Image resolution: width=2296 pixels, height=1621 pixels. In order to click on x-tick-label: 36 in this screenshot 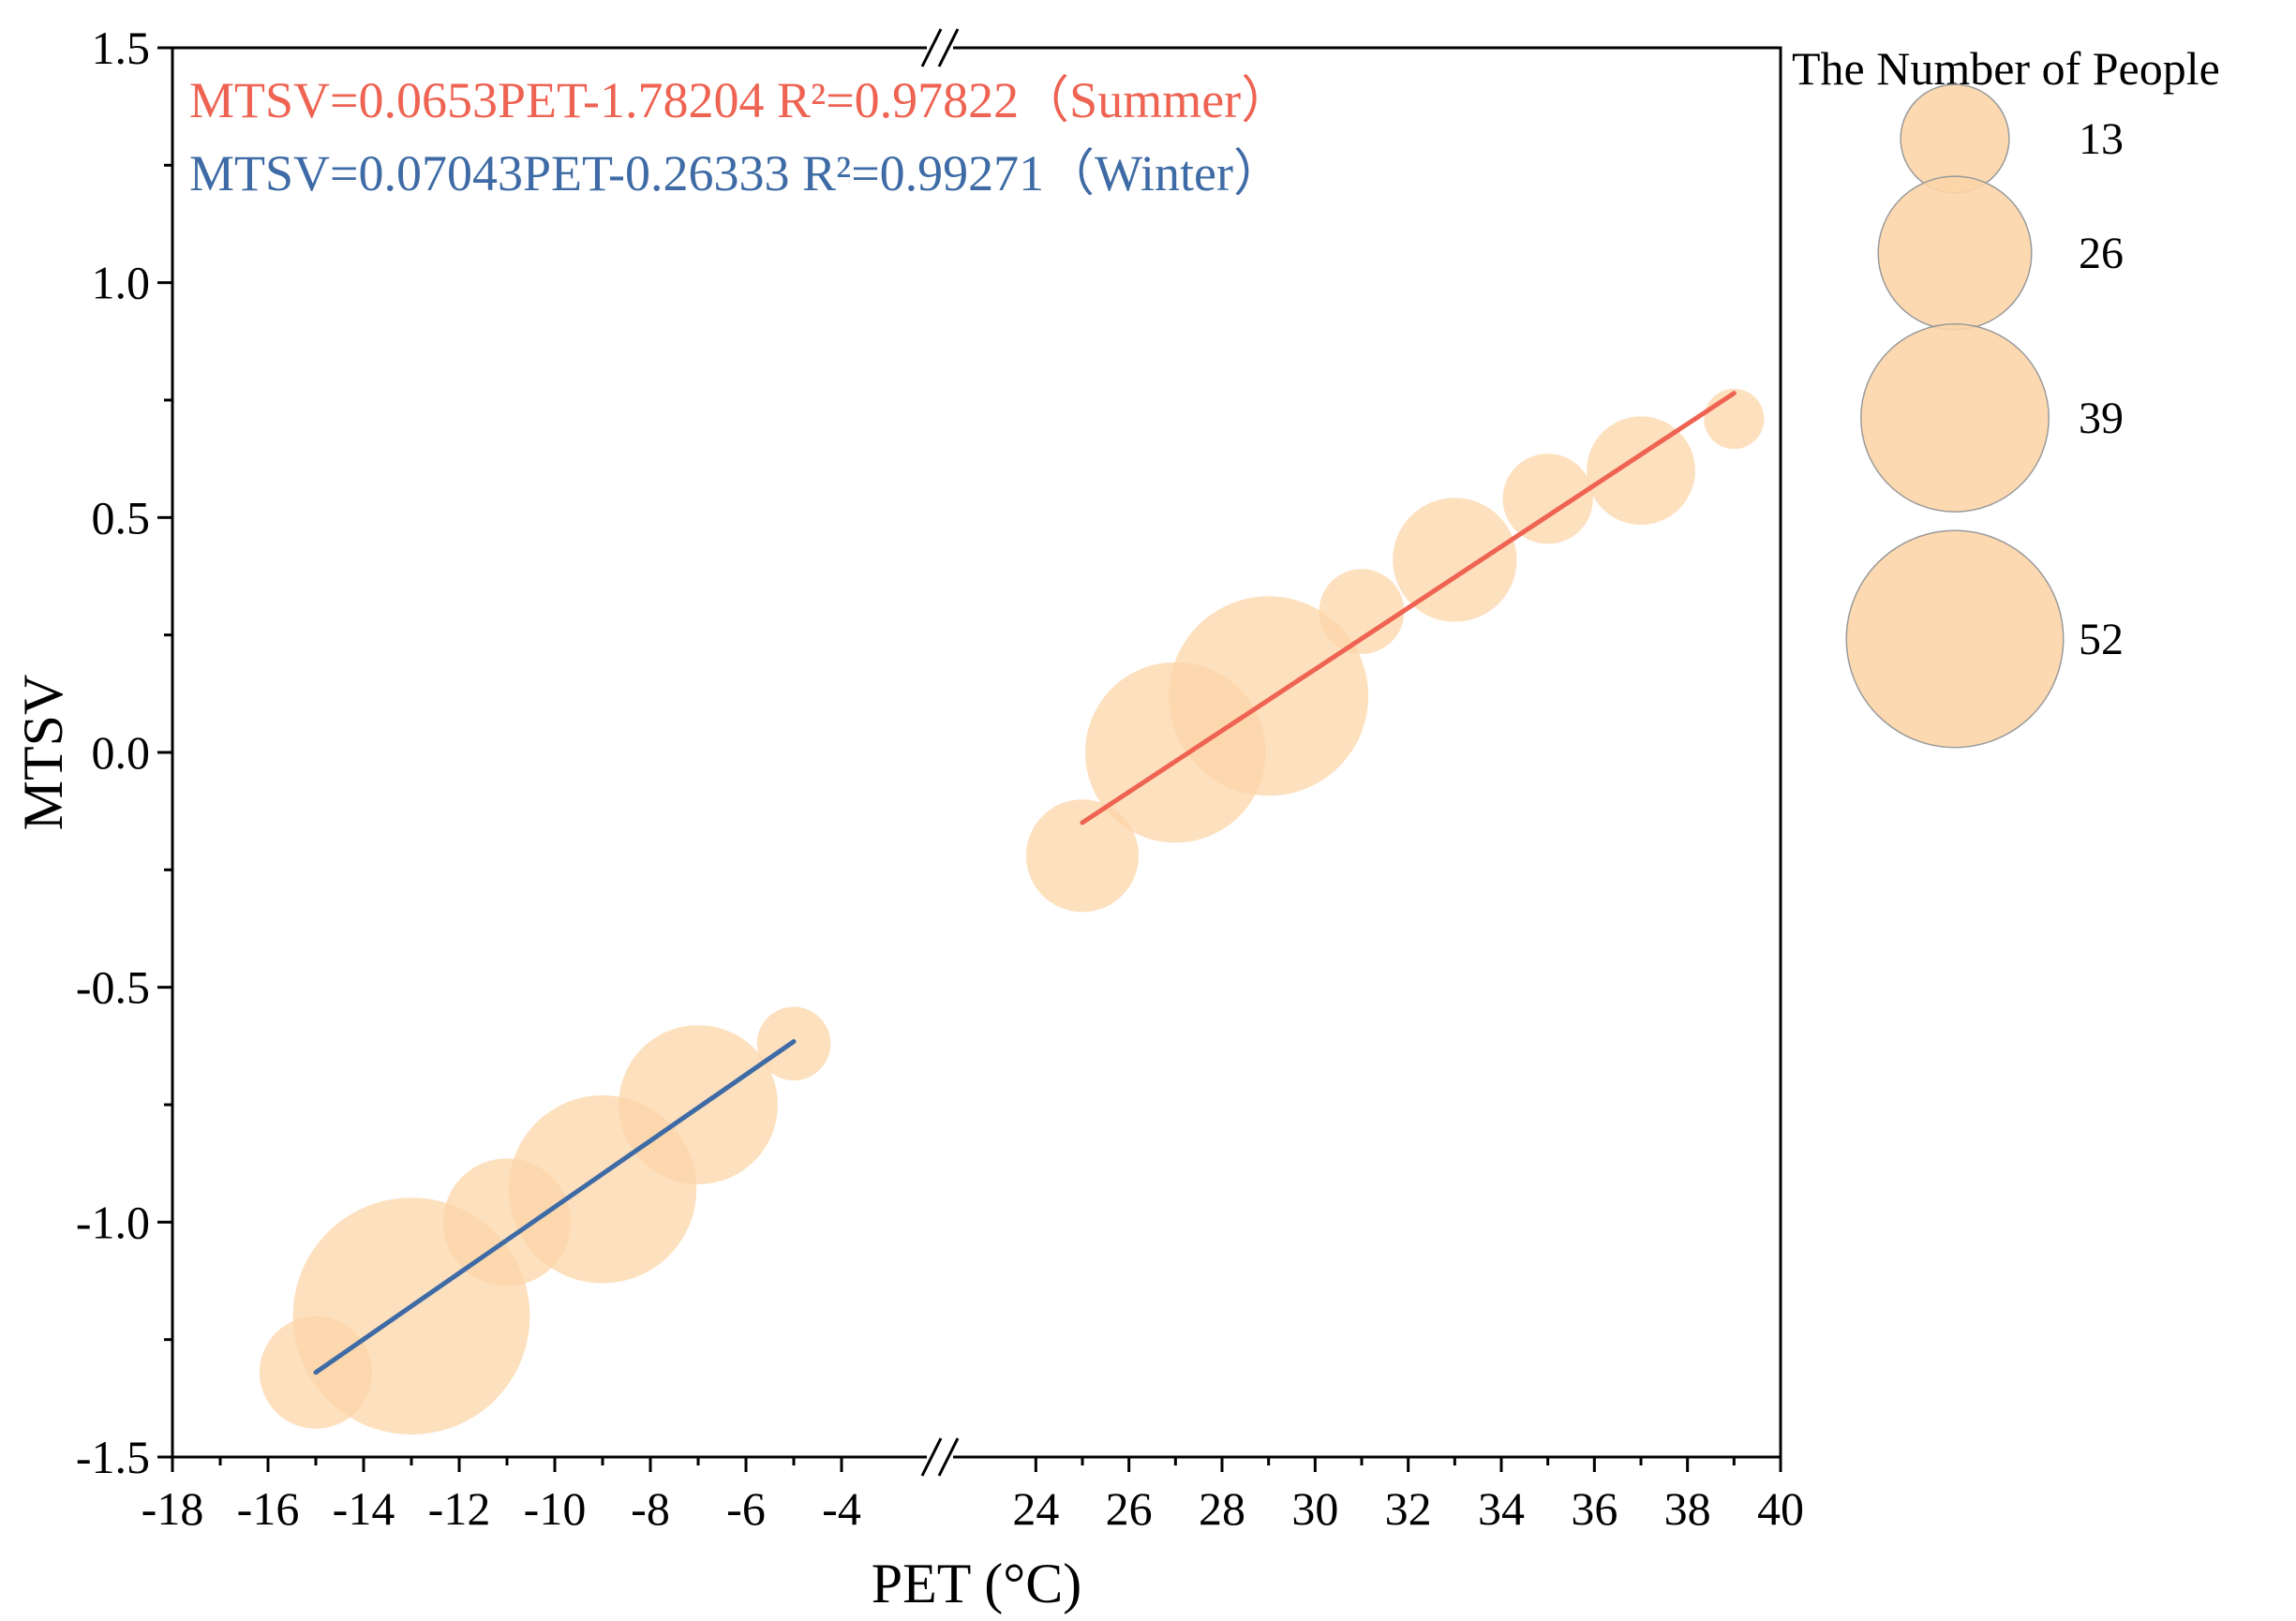, I will do `click(1595, 1508)`.